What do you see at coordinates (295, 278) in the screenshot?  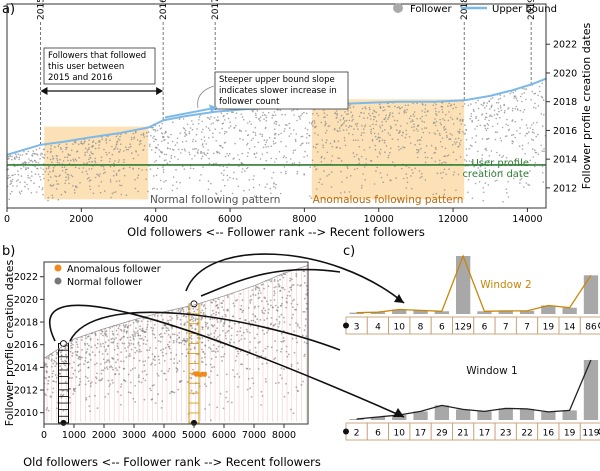 I see `connector-window2-upper` at bounding box center [295, 278].